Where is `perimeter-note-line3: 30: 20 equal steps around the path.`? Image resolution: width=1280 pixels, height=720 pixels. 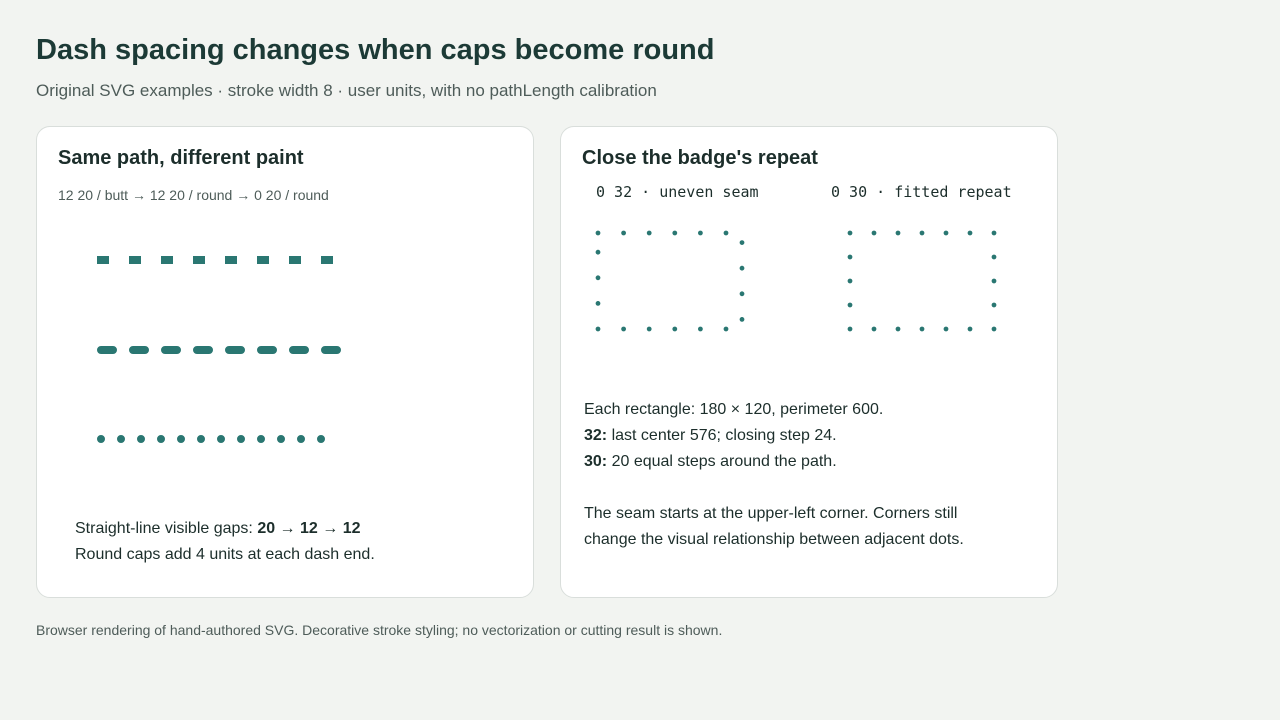 perimeter-note-line3: 30: 20 equal steps around the path. is located at coordinates (774, 462).